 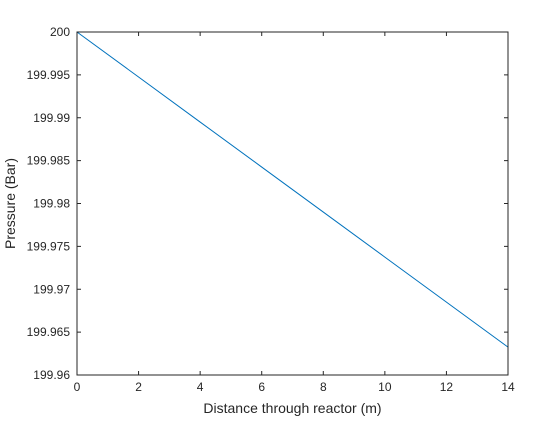 I want to click on x-axis-label: Distance through reactor (m), so click(x=292, y=408).